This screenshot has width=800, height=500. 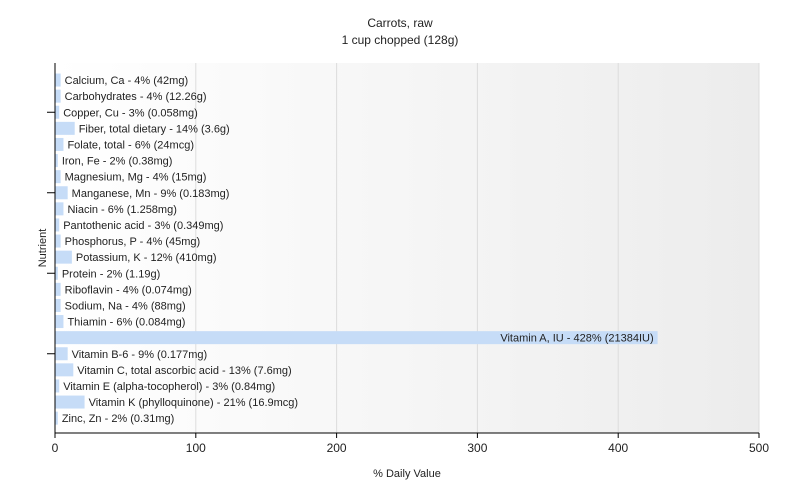 What do you see at coordinates (133, 242) in the screenshot?
I see `bar-label: Phosphorus, P - 4% (45mg)` at bounding box center [133, 242].